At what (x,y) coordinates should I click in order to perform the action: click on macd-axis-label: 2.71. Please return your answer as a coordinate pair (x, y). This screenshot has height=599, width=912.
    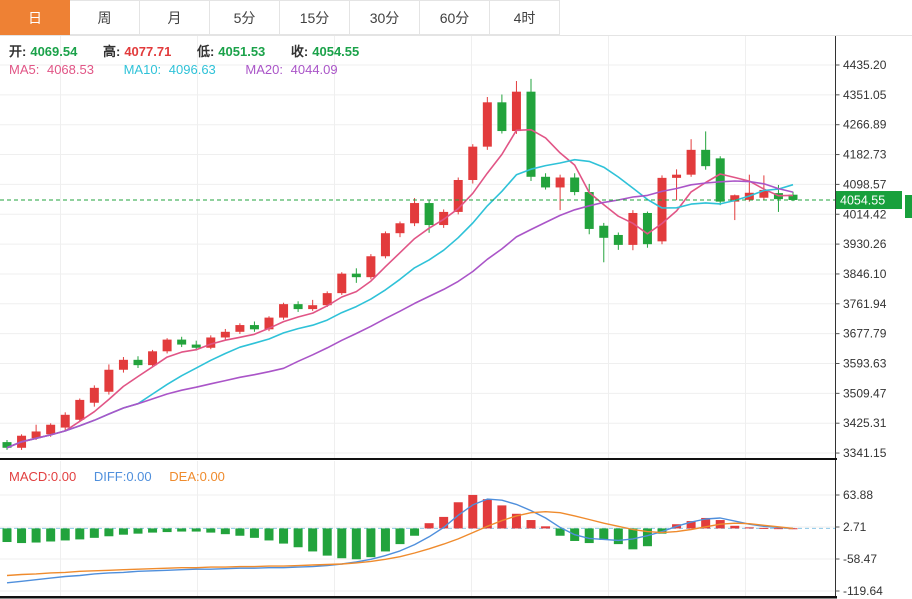
    Looking at the image, I should click on (855, 527).